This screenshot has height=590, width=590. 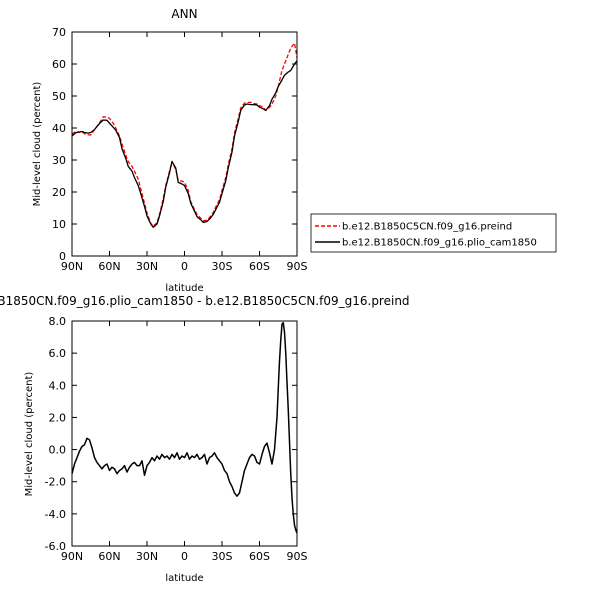 What do you see at coordinates (58, 321) in the screenshot?
I see `bottom-y-tick-label: 8.0` at bounding box center [58, 321].